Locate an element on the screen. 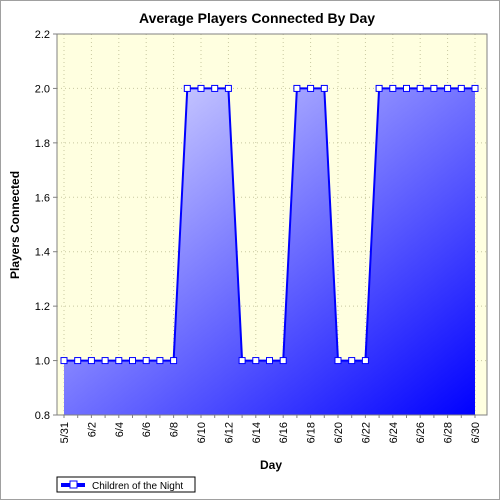  y-tick-label: 1.4 is located at coordinates (42, 253).